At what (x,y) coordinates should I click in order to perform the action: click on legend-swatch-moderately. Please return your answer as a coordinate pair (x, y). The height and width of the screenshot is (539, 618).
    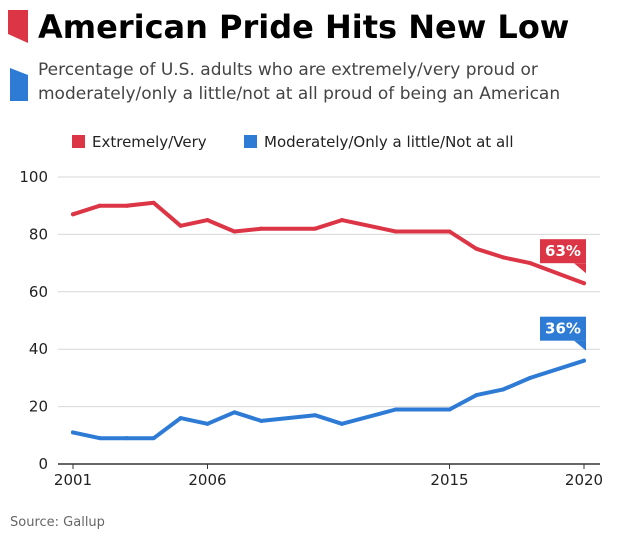
    Looking at the image, I should click on (250, 141).